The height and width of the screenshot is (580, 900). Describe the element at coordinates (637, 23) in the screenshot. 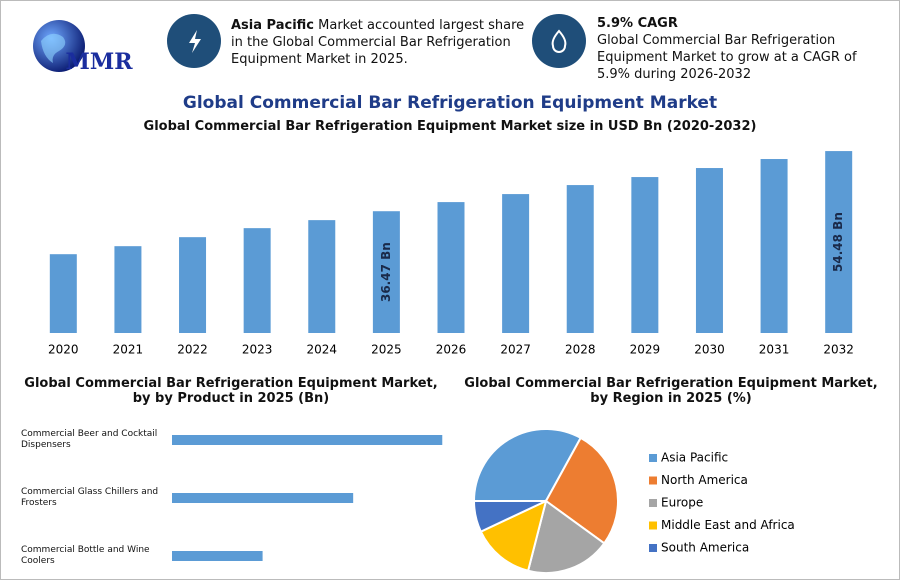

I see `callout-title: 5.9% CAGR` at that location.